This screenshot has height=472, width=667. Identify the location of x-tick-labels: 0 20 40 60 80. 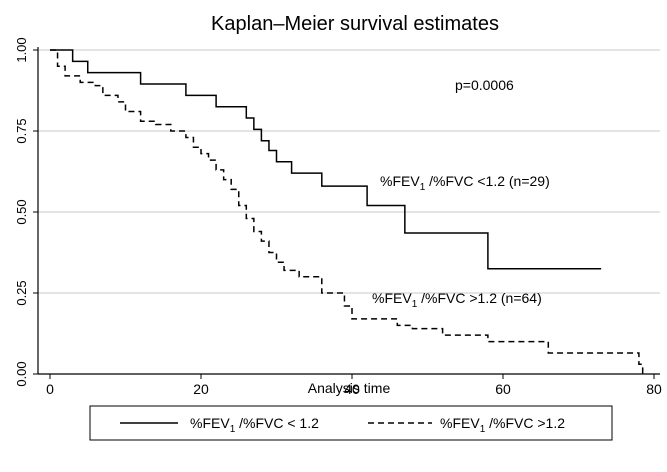
(354, 389).